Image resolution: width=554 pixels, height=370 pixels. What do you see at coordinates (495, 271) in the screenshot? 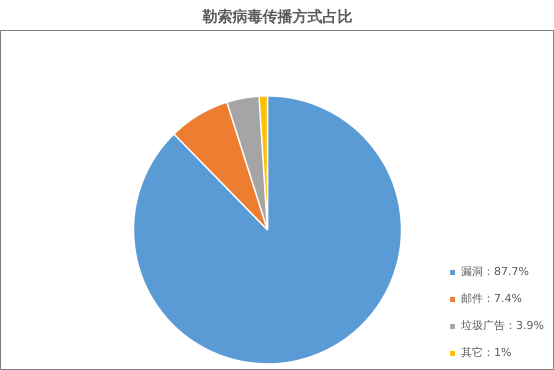
I see `legend-label: 漏洞：87.7%` at bounding box center [495, 271].